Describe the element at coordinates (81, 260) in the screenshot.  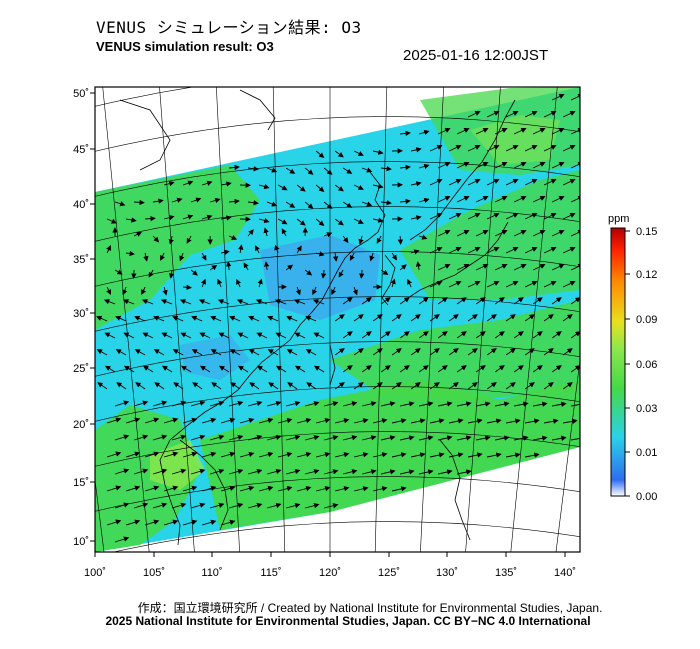
I see `lat-tick-label: 35˚` at that location.